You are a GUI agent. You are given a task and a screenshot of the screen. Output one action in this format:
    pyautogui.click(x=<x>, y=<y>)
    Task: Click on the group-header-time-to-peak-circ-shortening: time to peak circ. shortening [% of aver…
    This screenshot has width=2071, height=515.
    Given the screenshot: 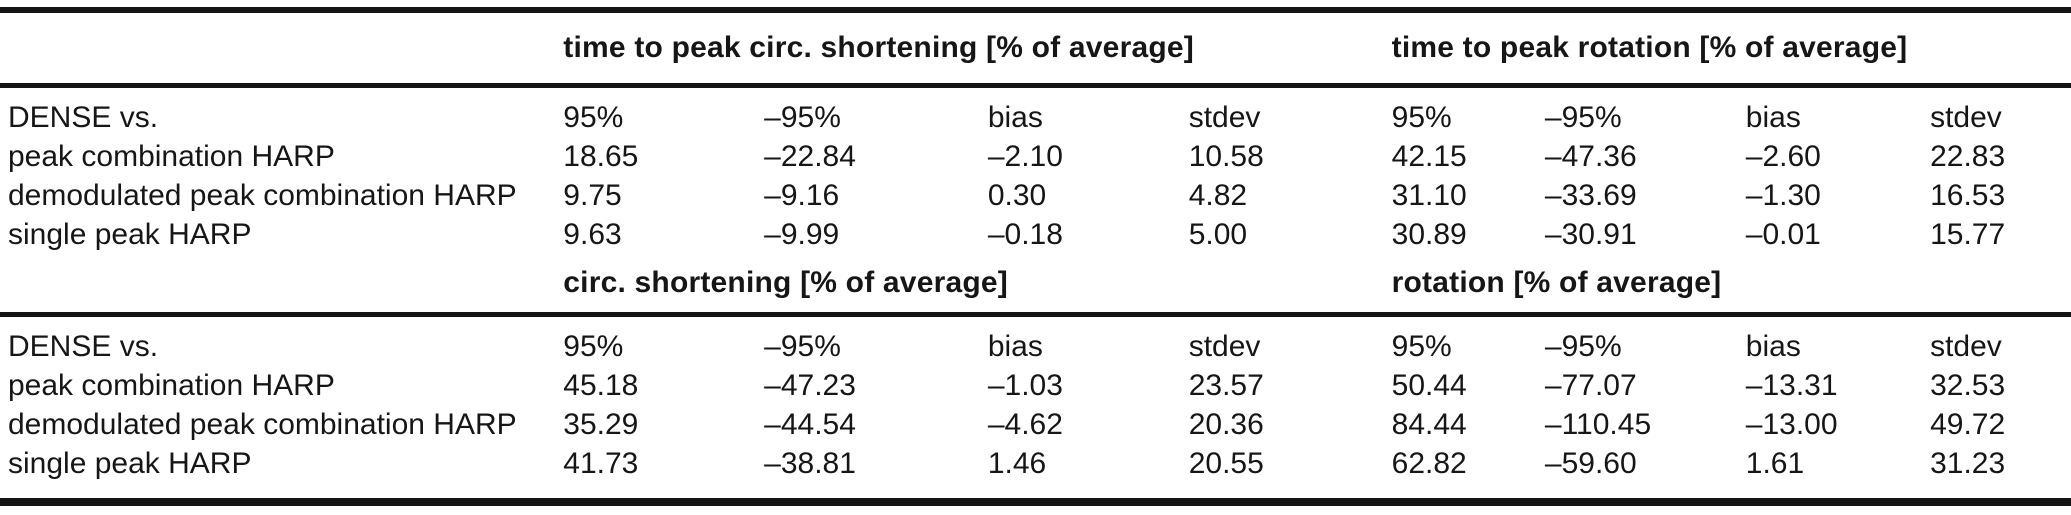 What is the action you would take?
    pyautogui.click(x=878, y=47)
    